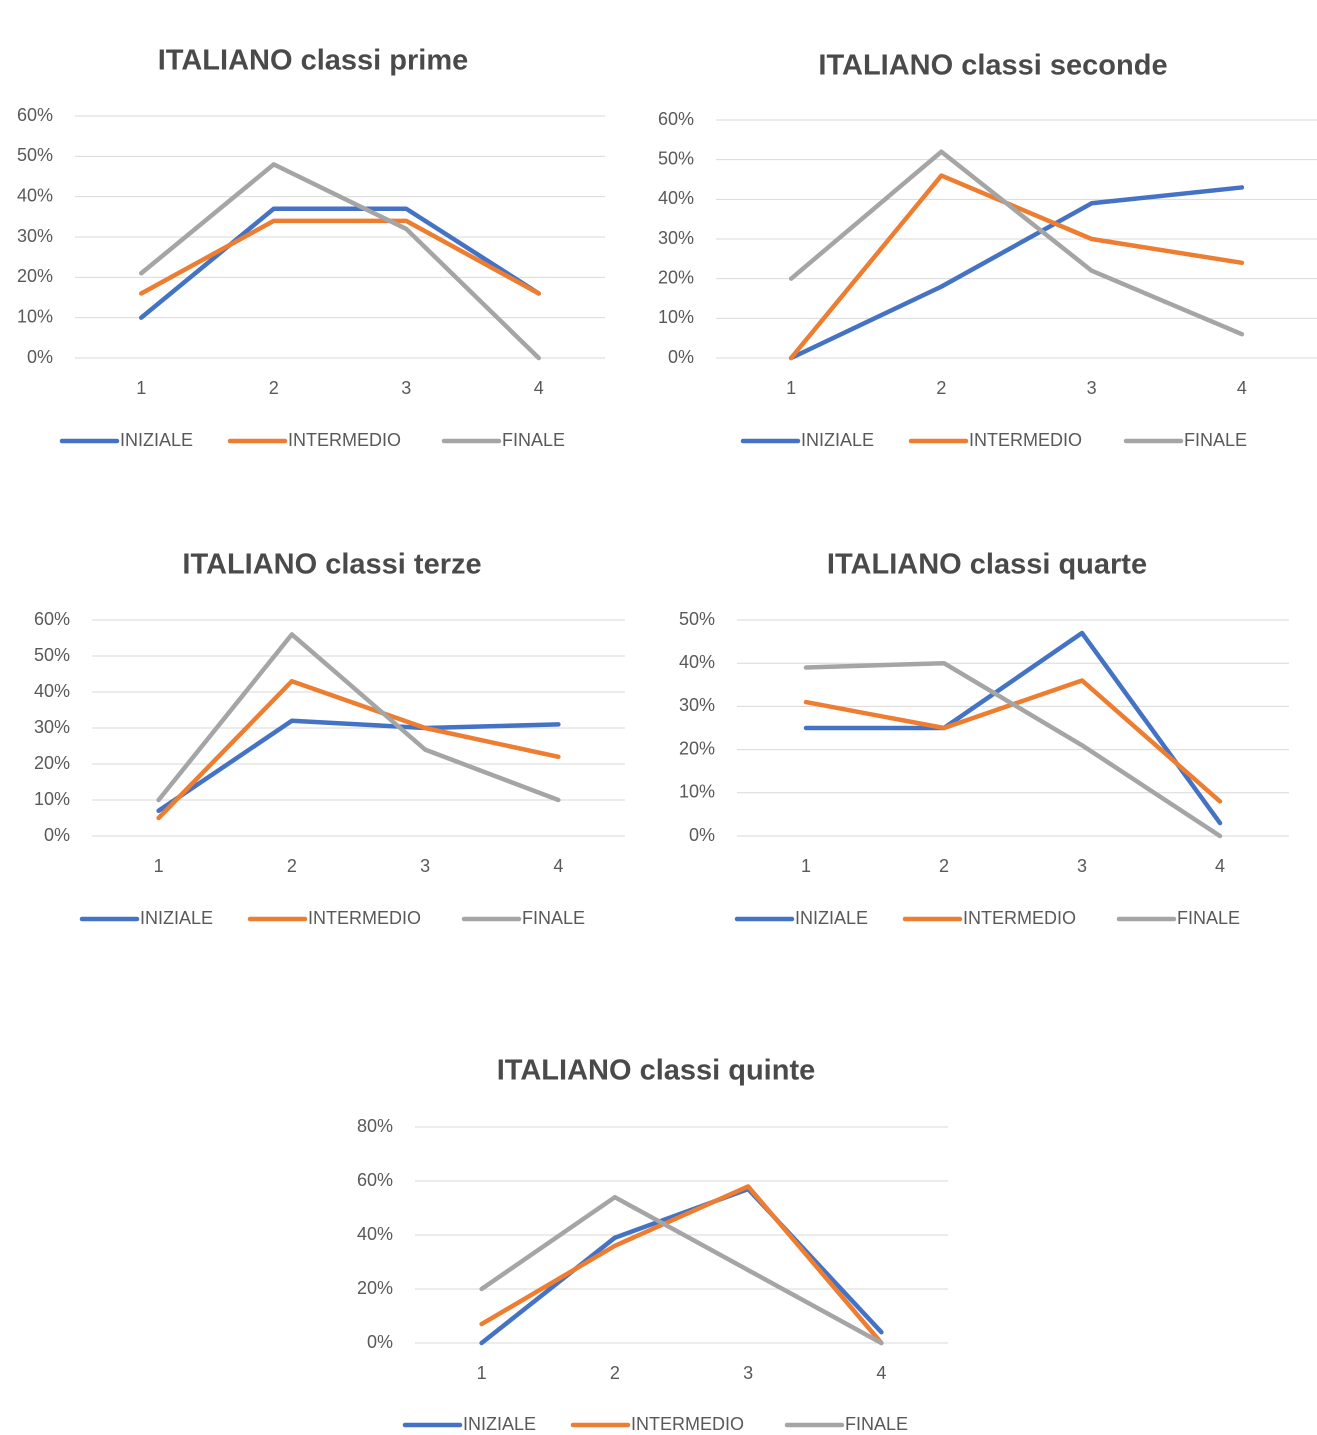 This screenshot has height=1435, width=1317. I want to click on chart-title: ITALIANO classi seconde, so click(992, 66).